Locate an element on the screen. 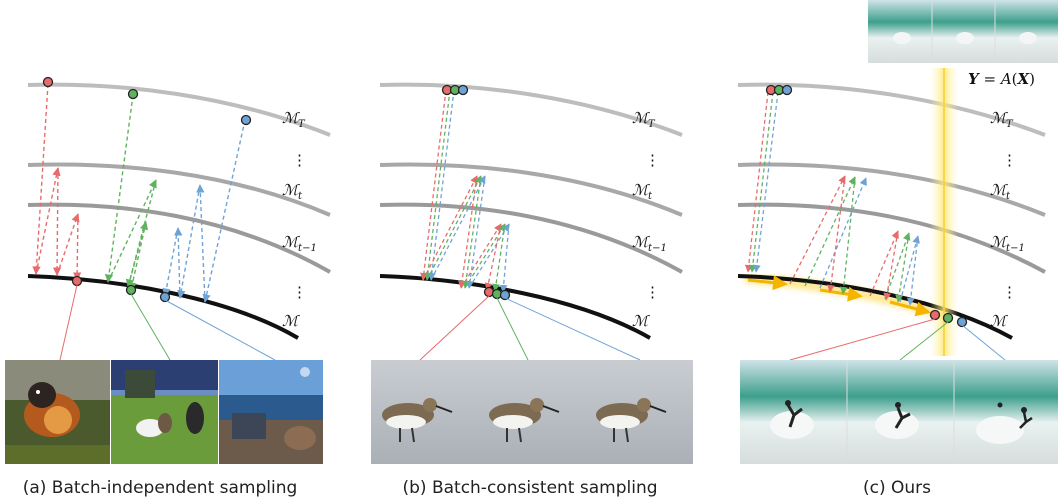 The image size is (1058, 500). sample-points-c is located at coordinates (866, 206).